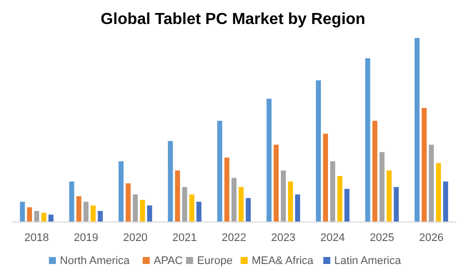  What do you see at coordinates (95, 261) in the screenshot?
I see `legend-label: North America` at bounding box center [95, 261].